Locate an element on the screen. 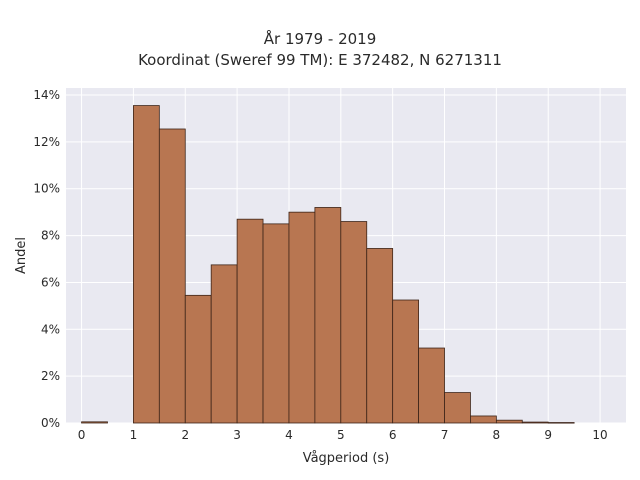 This screenshot has width=640, height=480. x-tick-label: 4 is located at coordinates (289, 435).